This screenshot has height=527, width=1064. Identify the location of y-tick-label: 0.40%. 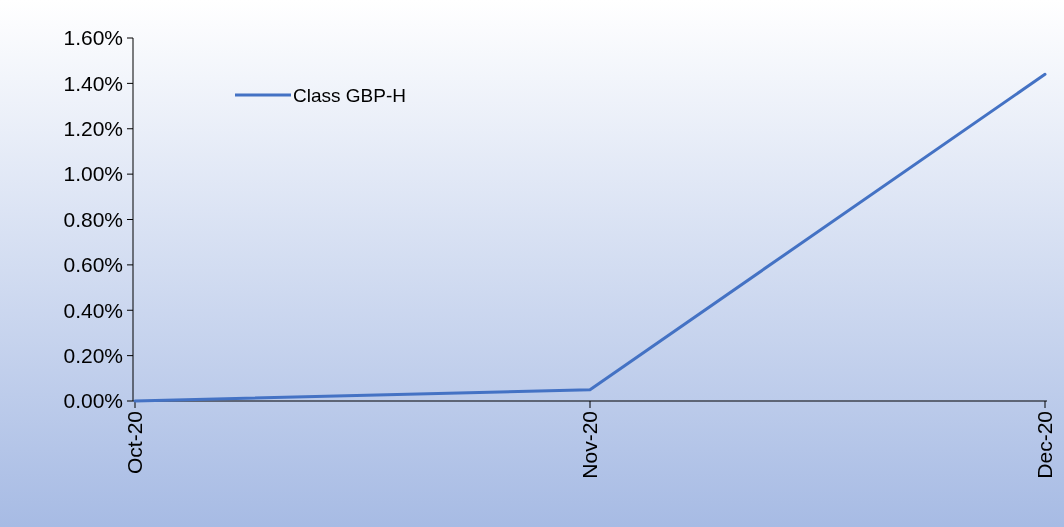
(93, 310).